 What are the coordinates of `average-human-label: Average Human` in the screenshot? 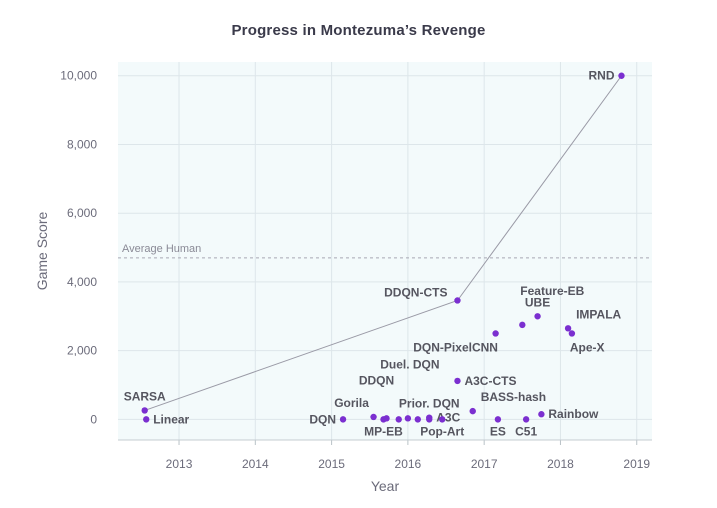 It's located at (161, 249).